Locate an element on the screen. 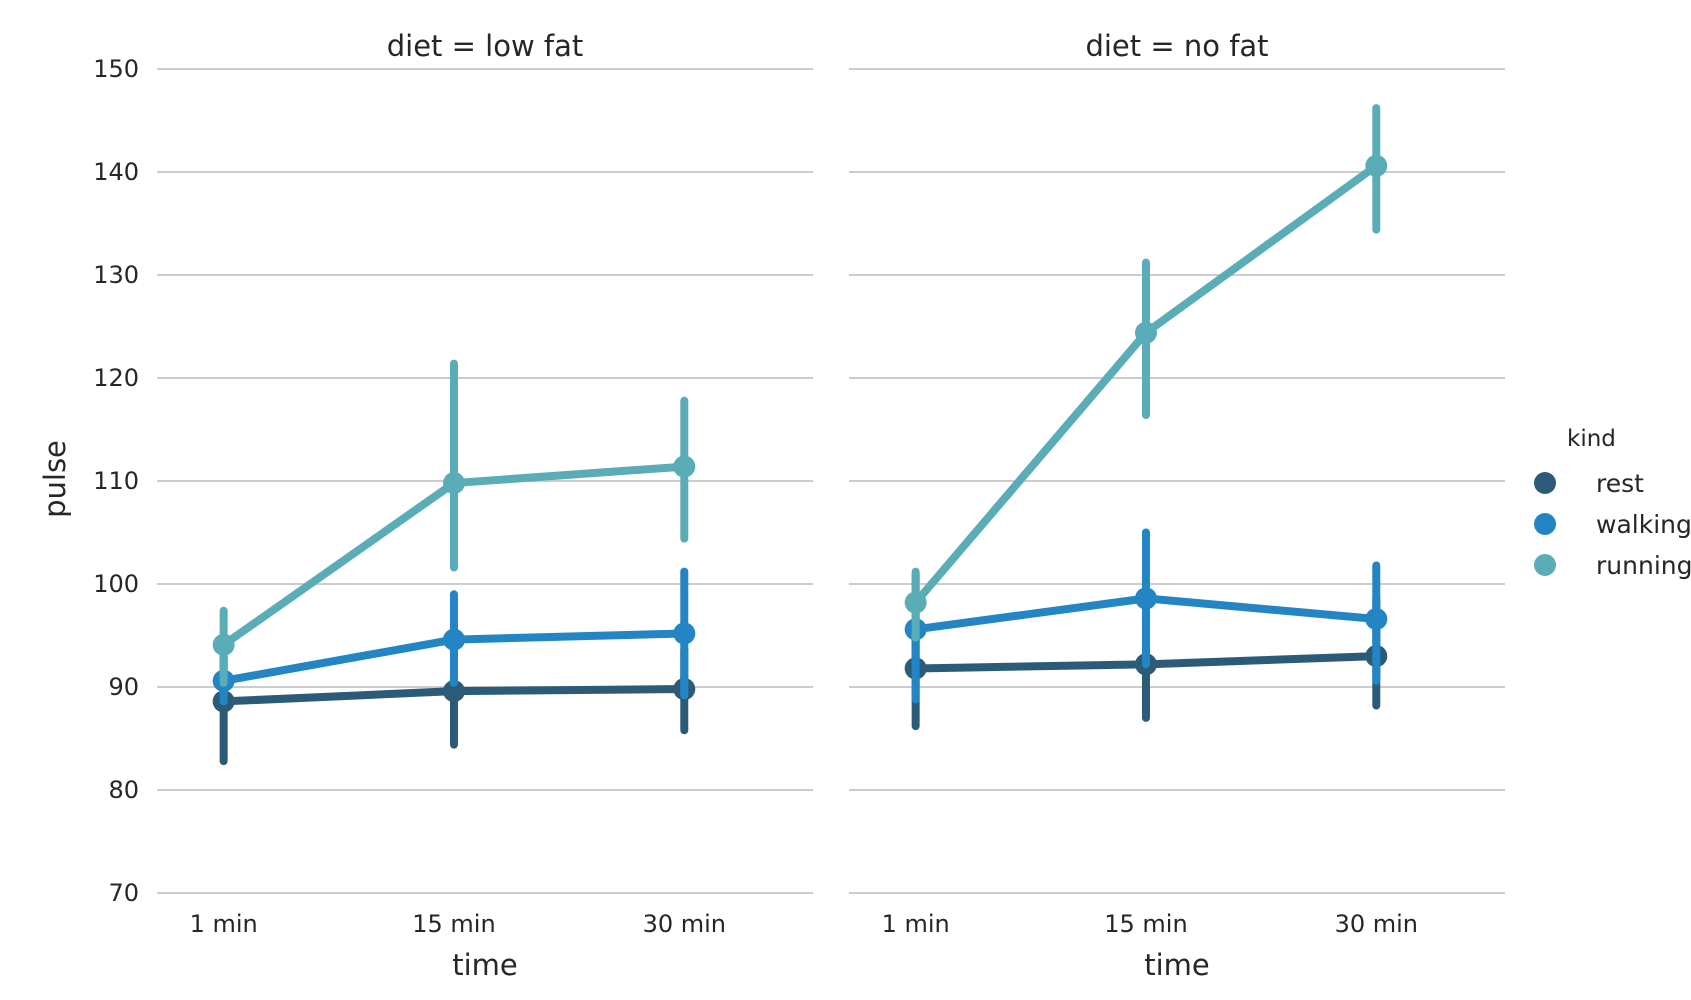 Image resolution: width=1691 pixels, height=1000 pixels. y-tick-label: 100 is located at coordinates (116, 584).